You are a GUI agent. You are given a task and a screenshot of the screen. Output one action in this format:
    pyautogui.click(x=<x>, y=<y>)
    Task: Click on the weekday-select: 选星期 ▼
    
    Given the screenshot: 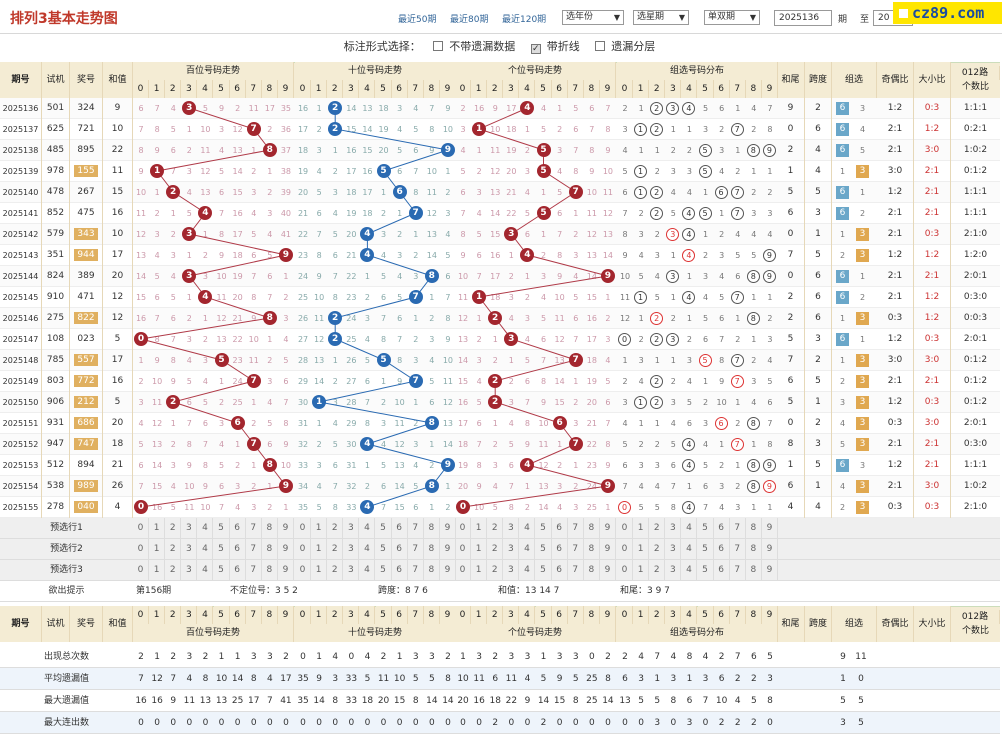 What is the action you would take?
    pyautogui.click(x=661, y=17)
    